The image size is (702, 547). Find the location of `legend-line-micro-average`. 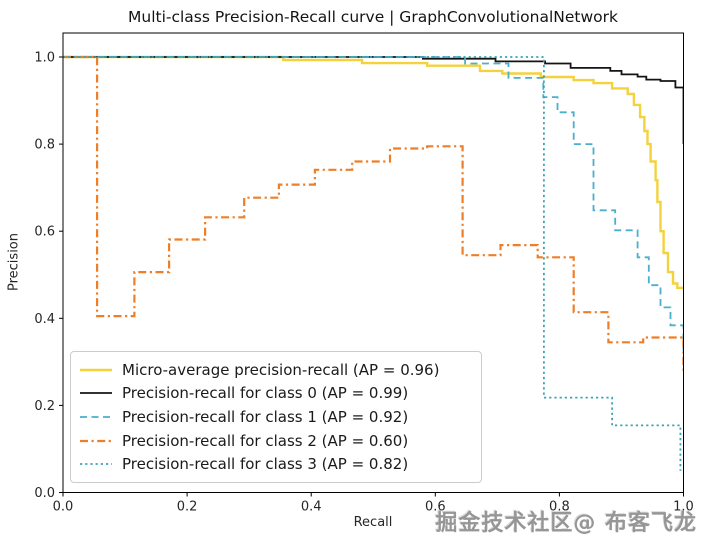

legend-line-micro-average is located at coordinates (96, 369).